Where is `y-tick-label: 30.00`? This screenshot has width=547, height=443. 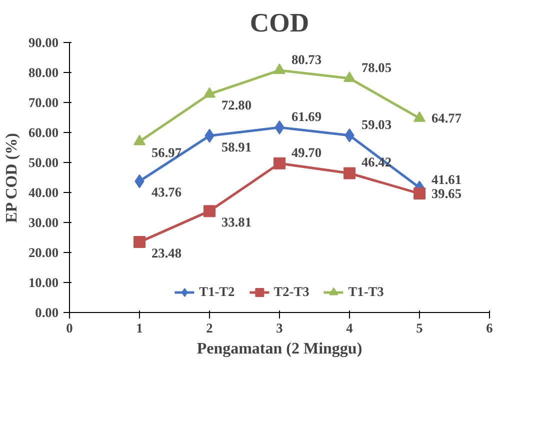 y-tick-label: 30.00 is located at coordinates (43, 222).